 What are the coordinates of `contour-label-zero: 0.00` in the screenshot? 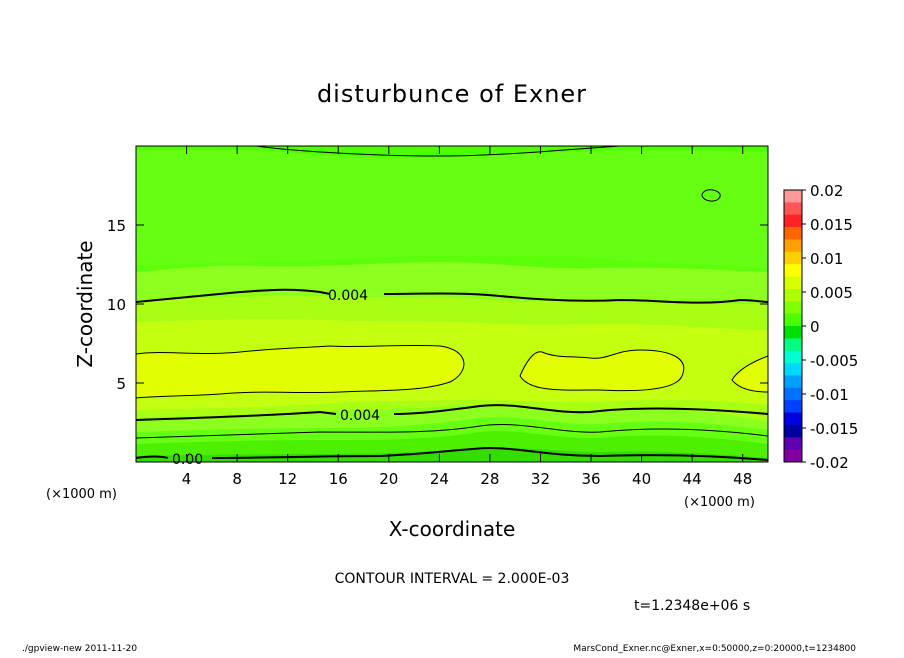 It's located at (187, 460).